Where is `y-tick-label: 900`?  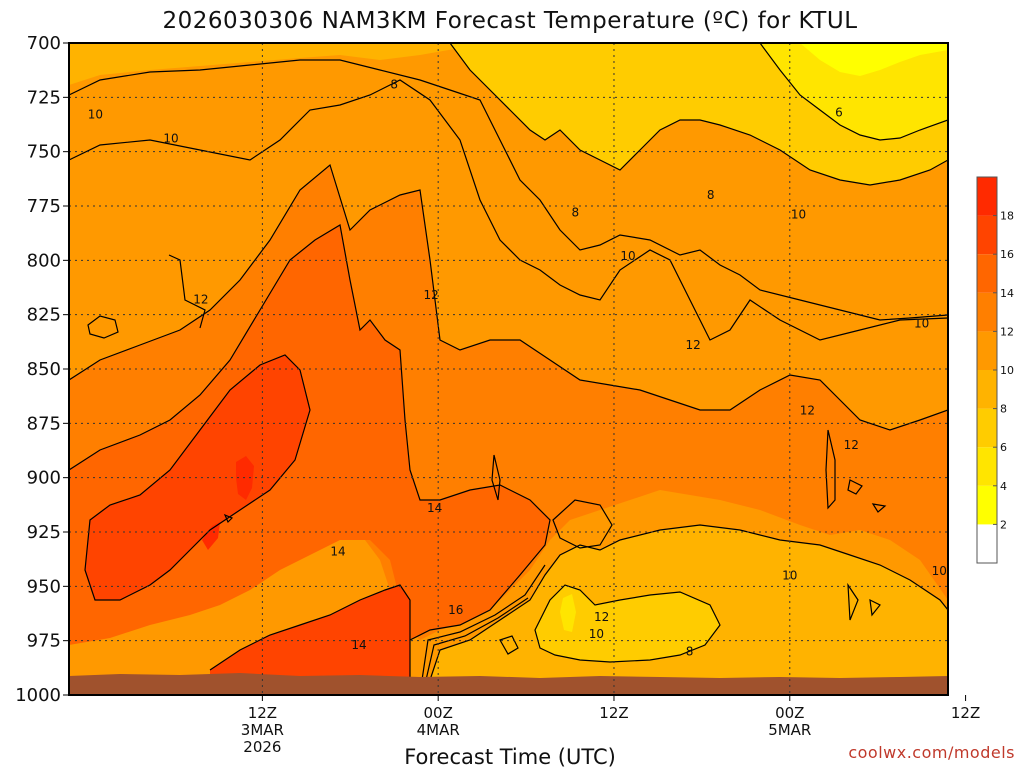 y-tick-label: 900 is located at coordinates (44, 478).